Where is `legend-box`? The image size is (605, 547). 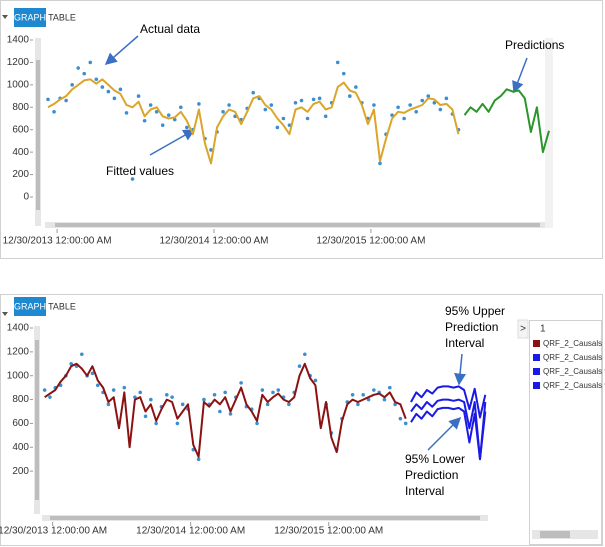 legend-box is located at coordinates (565, 432).